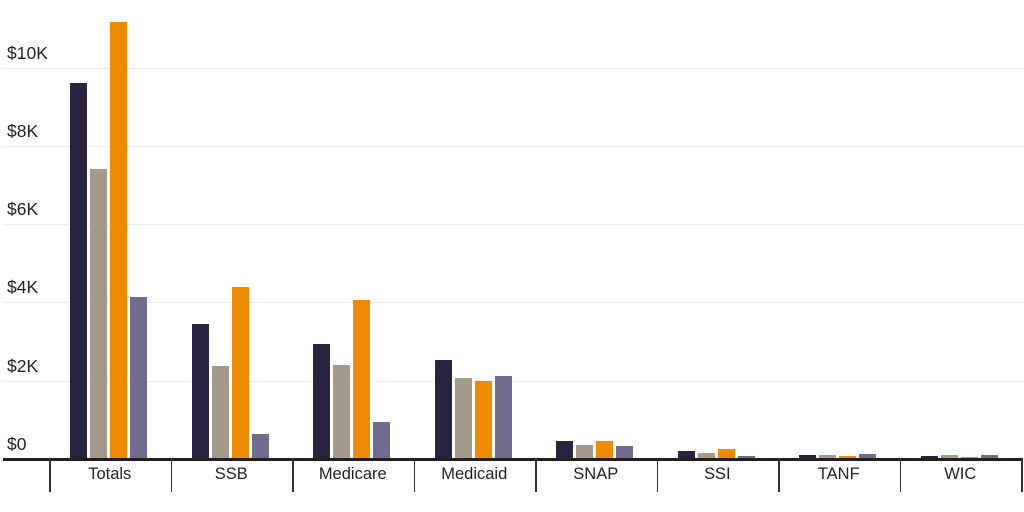 Image resolution: width=1024 pixels, height=512 pixels. Describe the element at coordinates (867, 456) in the screenshot. I see `bar-slate-tanf` at that location.